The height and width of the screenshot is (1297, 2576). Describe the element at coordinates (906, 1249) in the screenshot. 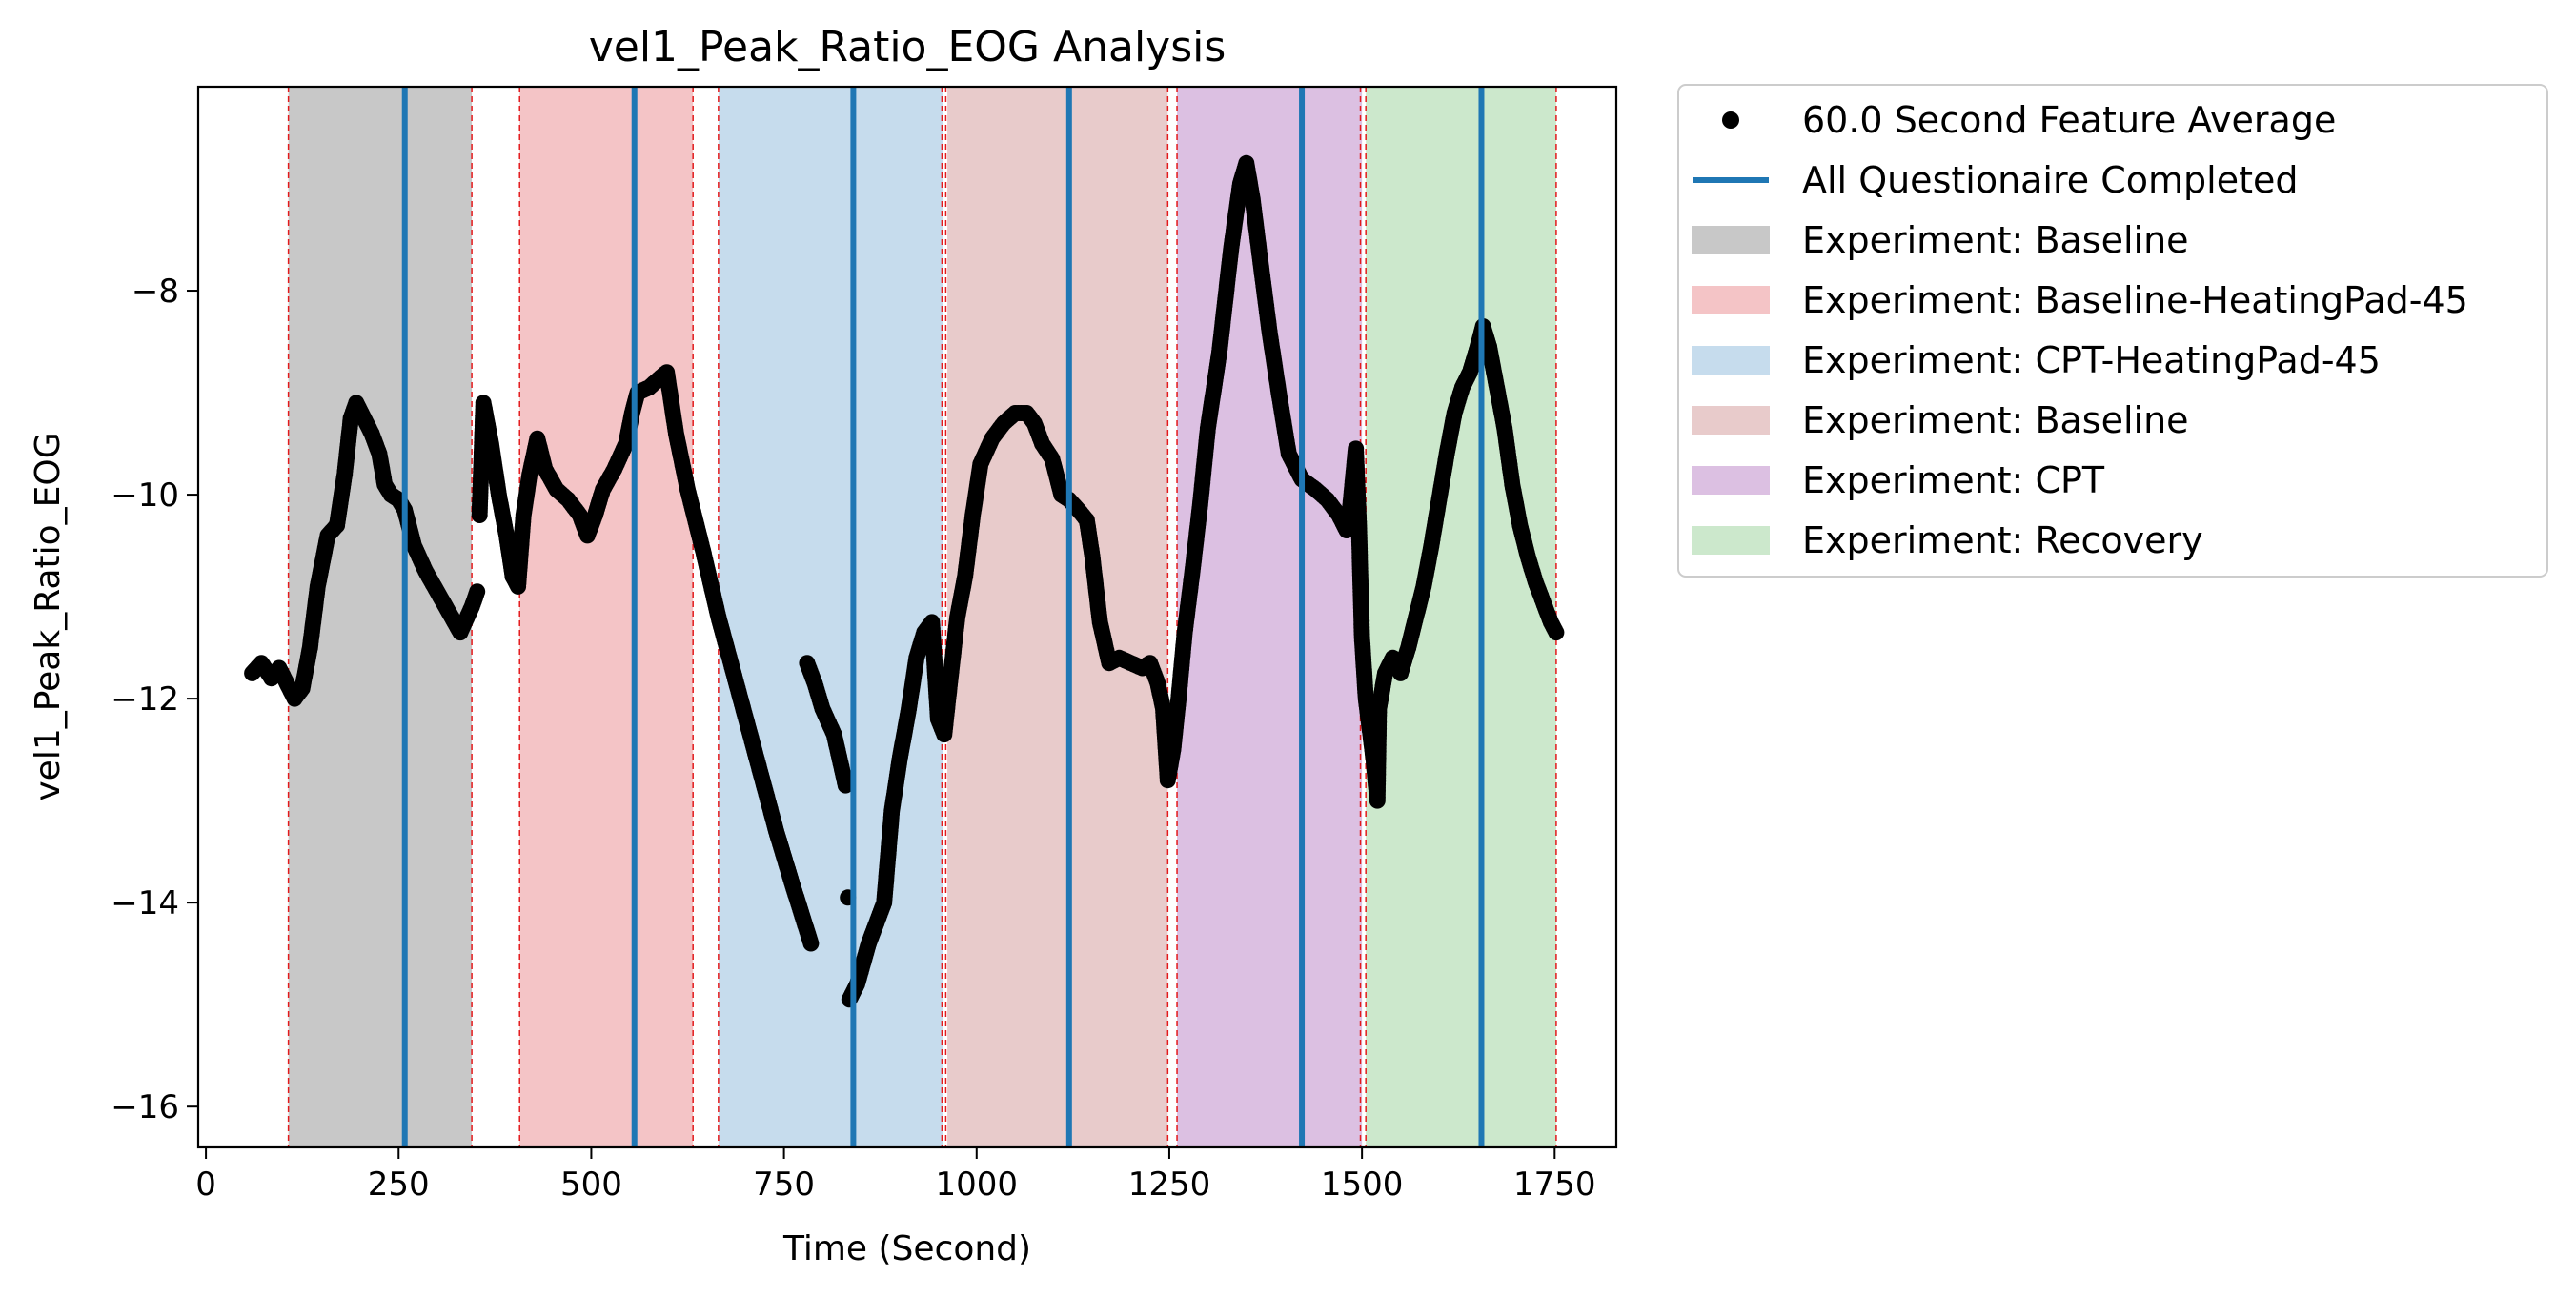

I see `x-axis-label: Time (Second)` at that location.